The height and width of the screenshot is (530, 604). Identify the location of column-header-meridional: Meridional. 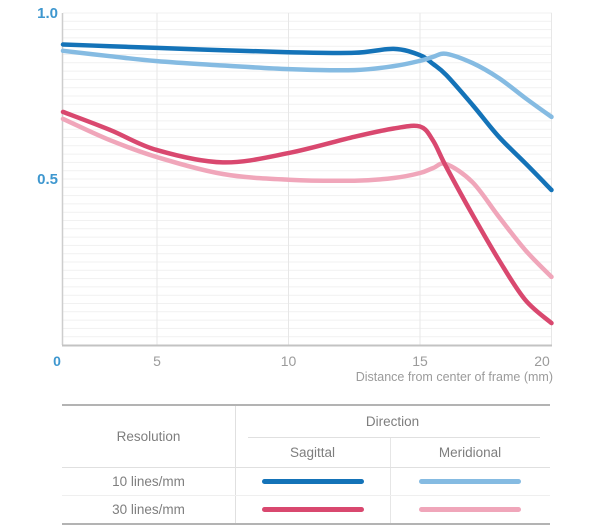
(470, 452).